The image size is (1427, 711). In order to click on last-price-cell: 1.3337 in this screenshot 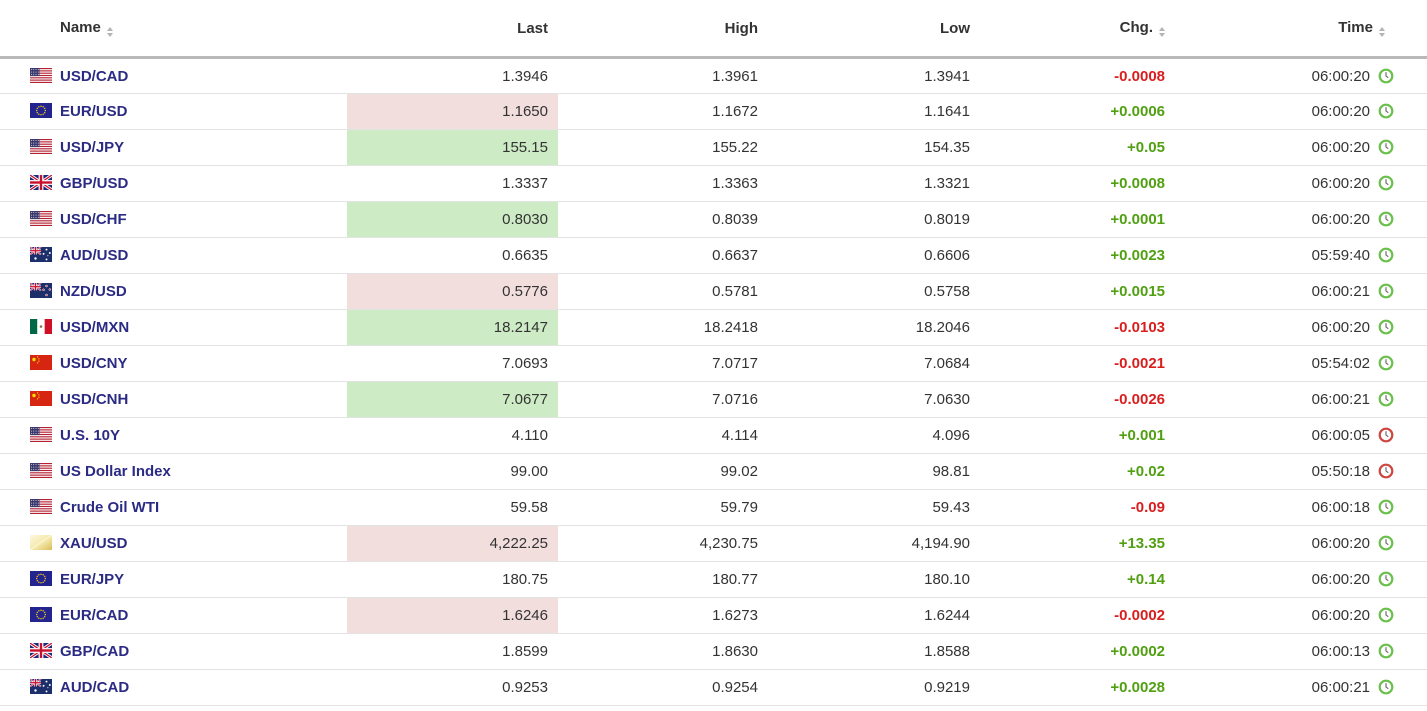, I will do `click(452, 183)`.